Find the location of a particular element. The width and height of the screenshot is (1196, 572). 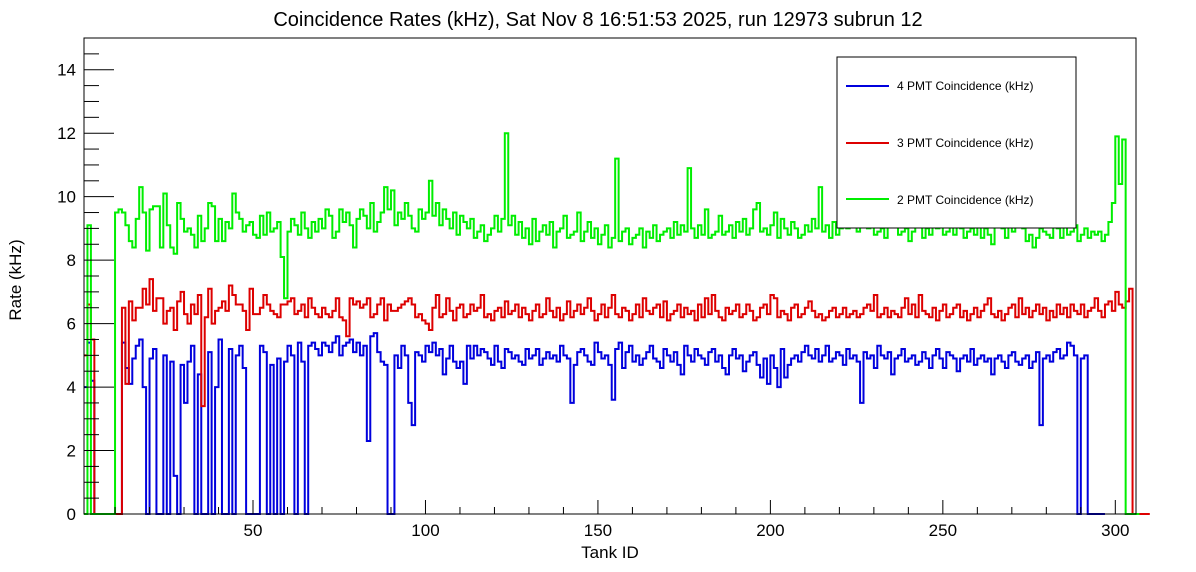

y-tick-label: 4 is located at coordinates (71, 387).